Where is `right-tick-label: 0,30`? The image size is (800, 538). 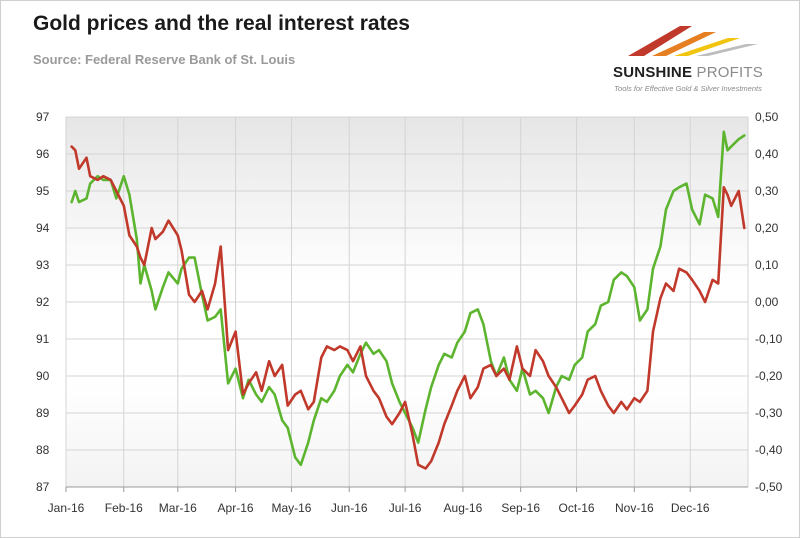
right-tick-label: 0,30 is located at coordinates (767, 191).